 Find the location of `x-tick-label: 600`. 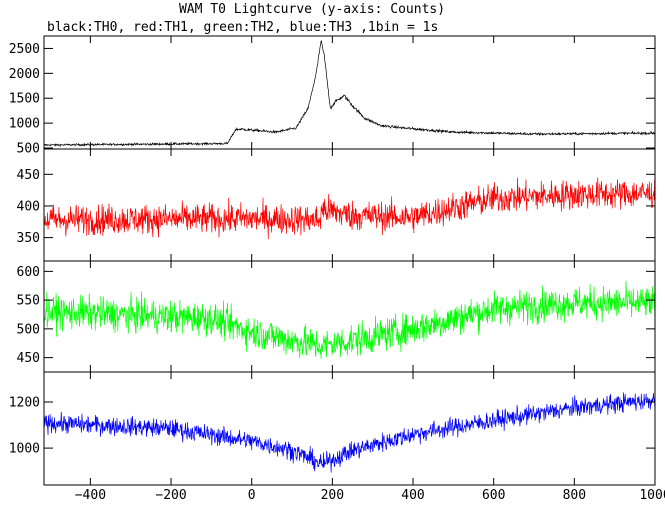

x-tick-label: 600 is located at coordinates (493, 495).